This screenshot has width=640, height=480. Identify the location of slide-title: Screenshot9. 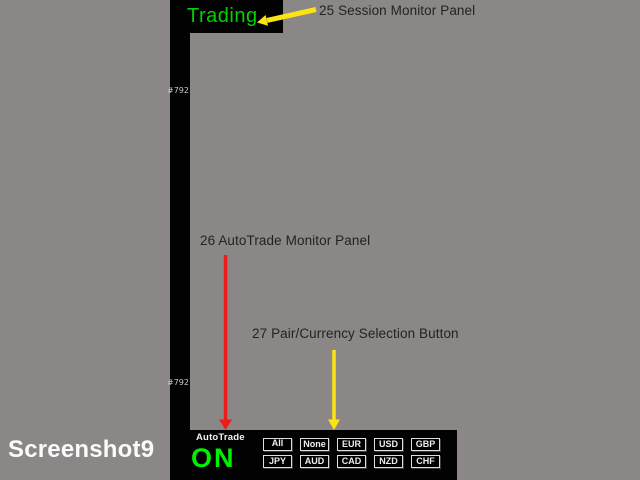
(81, 449).